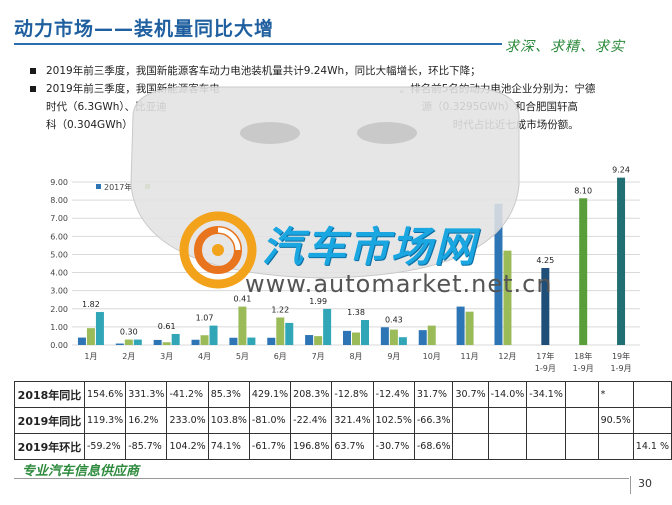 The image size is (672, 505). What do you see at coordinates (356, 312) in the screenshot?
I see `data-label: 1.38` at bounding box center [356, 312].